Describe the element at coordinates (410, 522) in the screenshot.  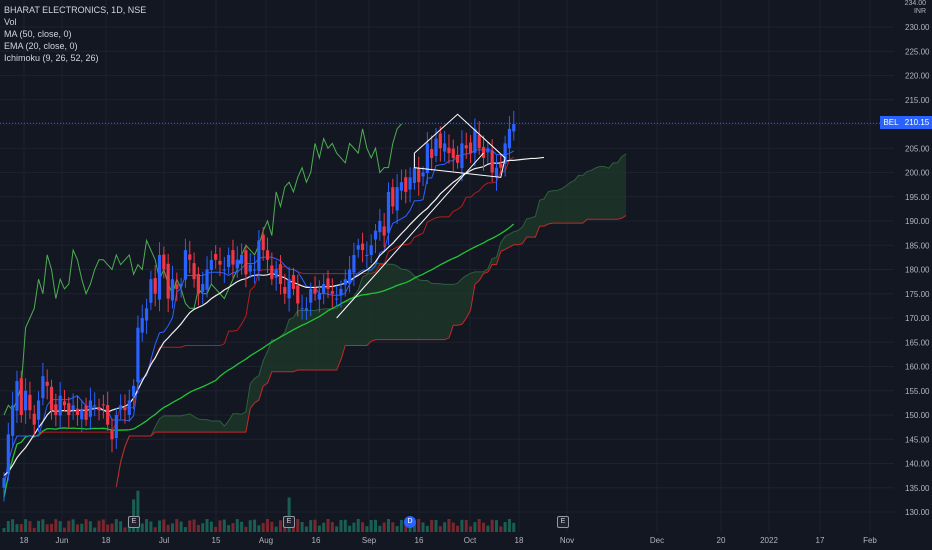
I see `dividend-marker: D` at that location.